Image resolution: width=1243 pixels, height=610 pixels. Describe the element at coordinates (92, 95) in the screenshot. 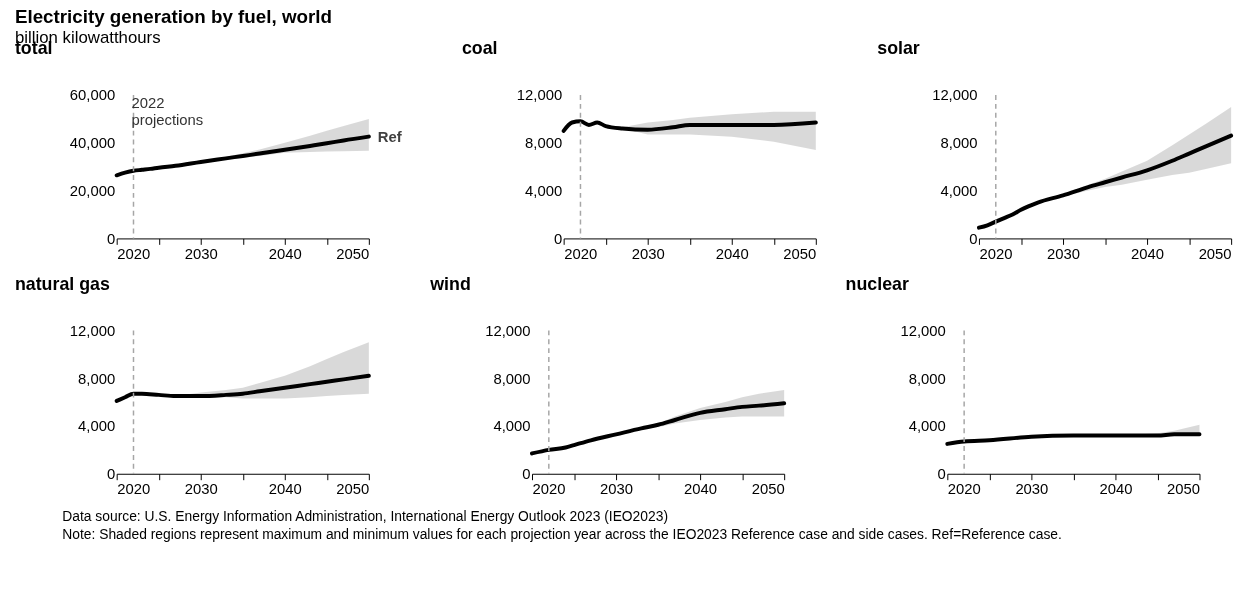

I see `y-tick-label: 60,000` at that location.